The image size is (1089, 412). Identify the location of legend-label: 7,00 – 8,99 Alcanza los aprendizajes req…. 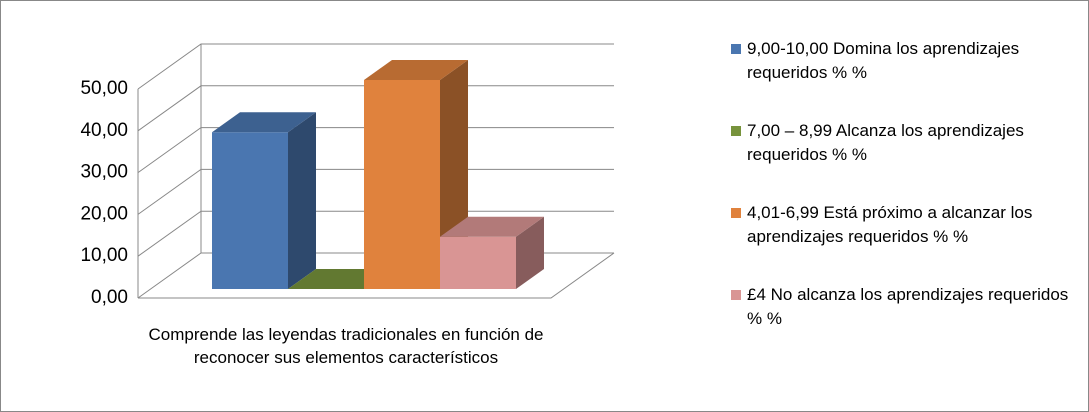
(885, 142).